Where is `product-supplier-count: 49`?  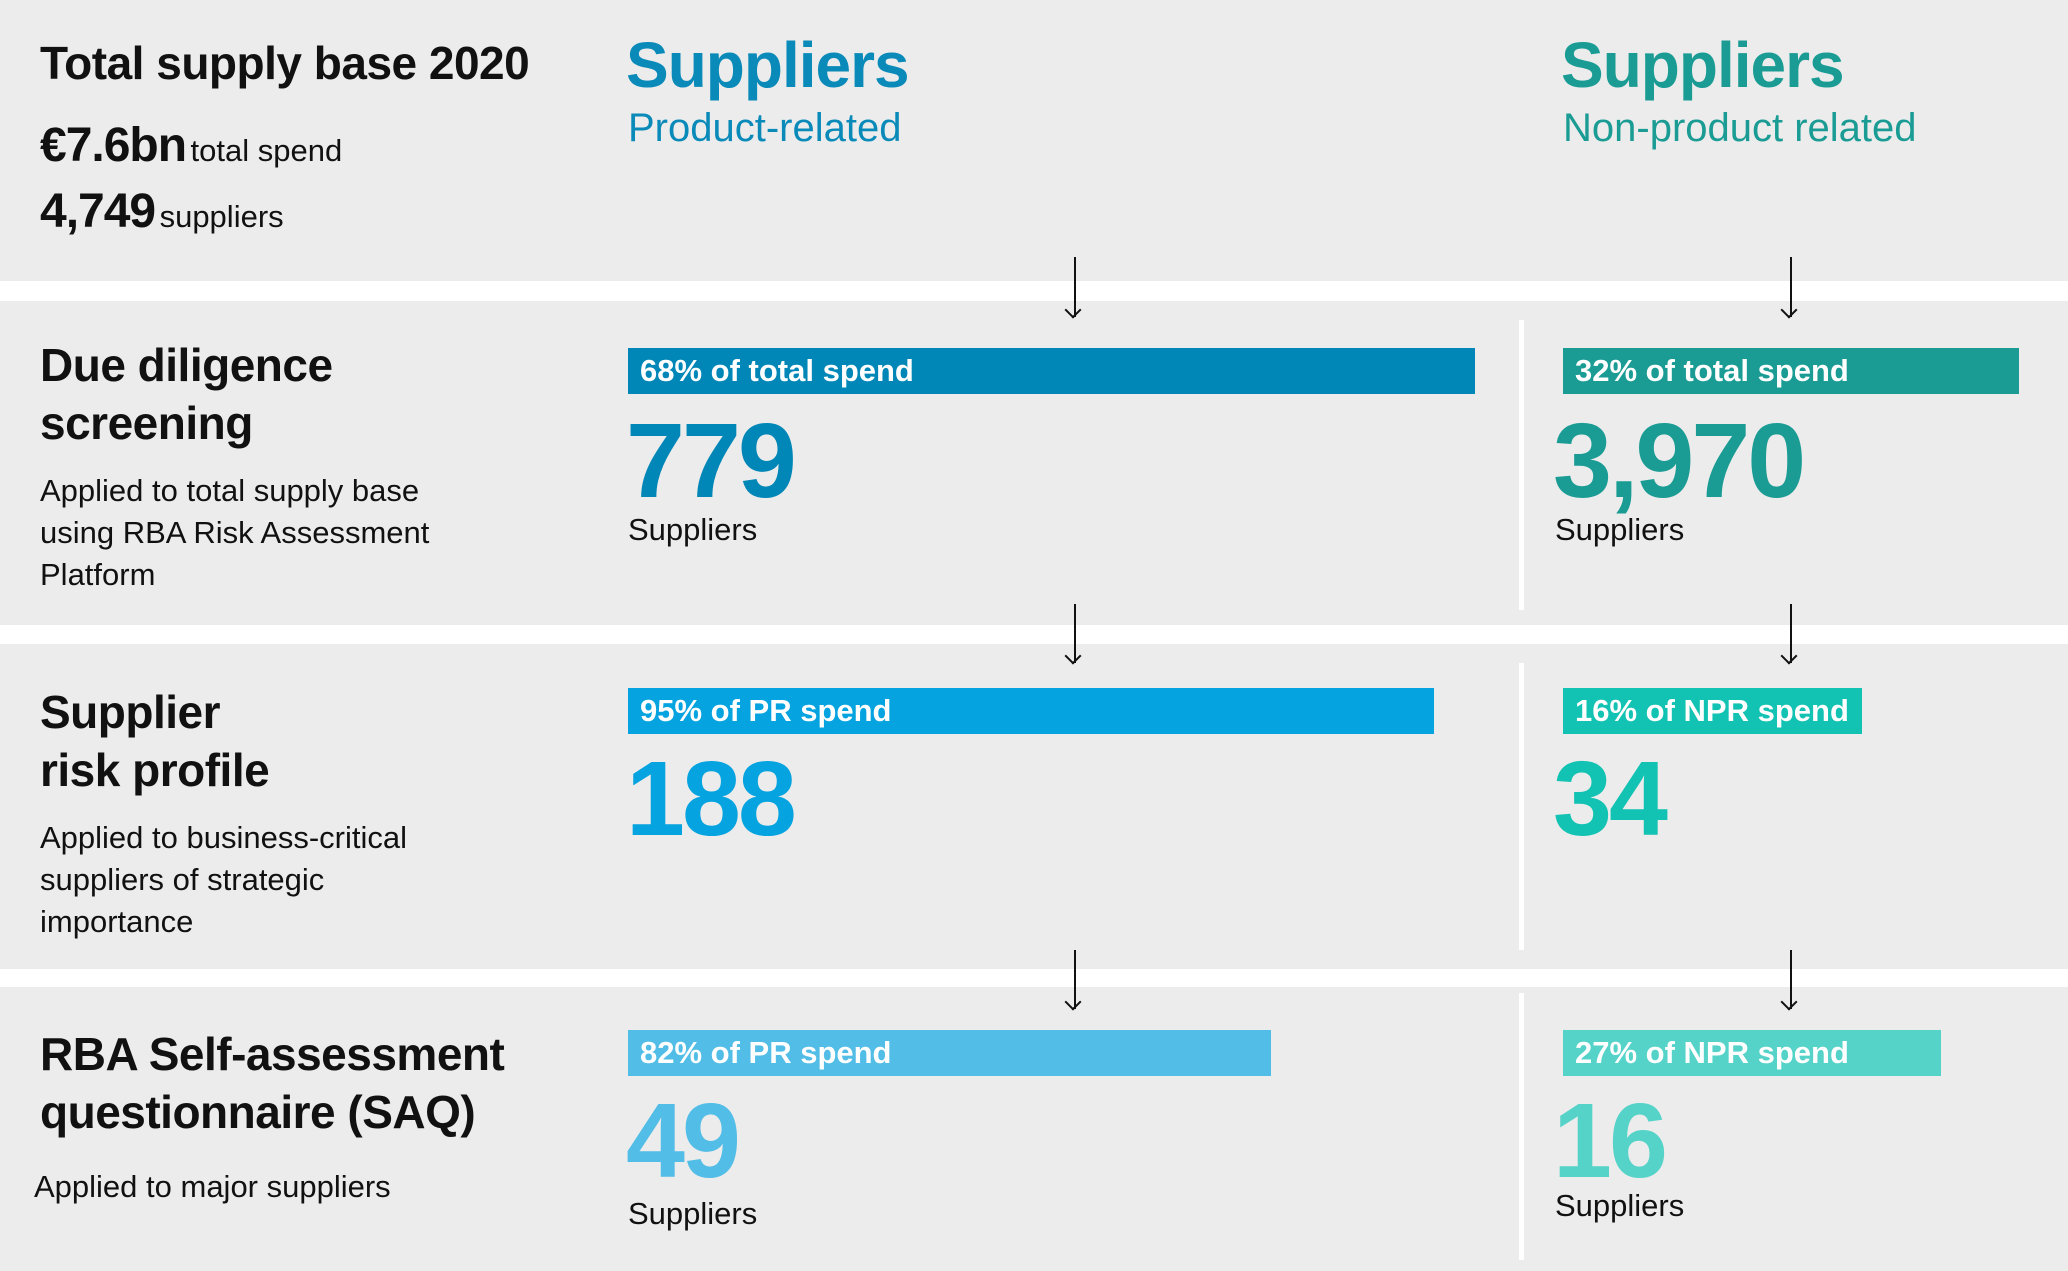
product-supplier-count: 49 is located at coordinates (683, 1141).